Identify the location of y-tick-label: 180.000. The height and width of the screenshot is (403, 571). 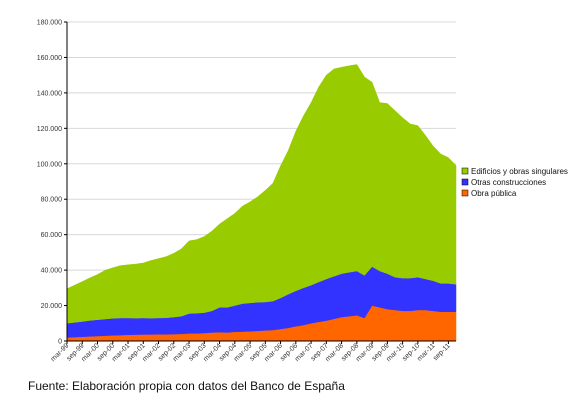
(49, 23).